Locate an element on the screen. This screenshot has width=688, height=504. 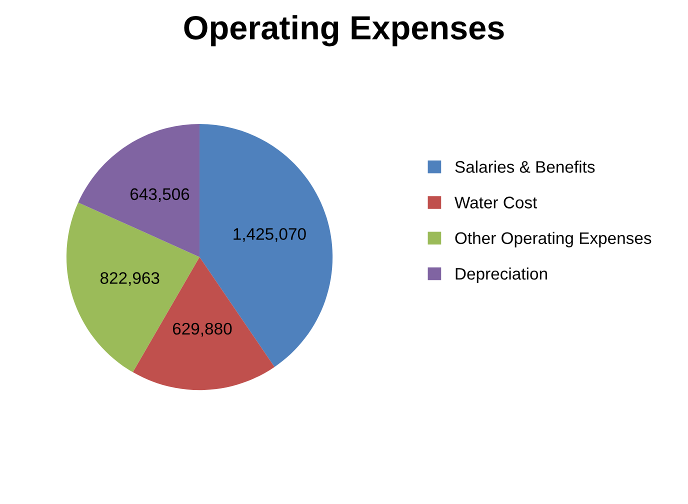
pie-slice is located at coordinates (139, 191).